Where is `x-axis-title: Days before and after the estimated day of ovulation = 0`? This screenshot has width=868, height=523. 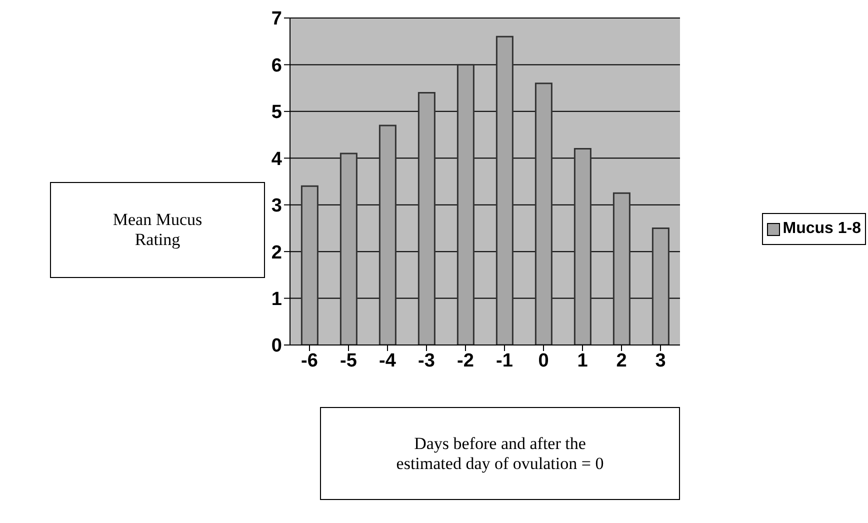
x-axis-title: Days before and after the estimated day of ovulation = 0 is located at coordinates (500, 453).